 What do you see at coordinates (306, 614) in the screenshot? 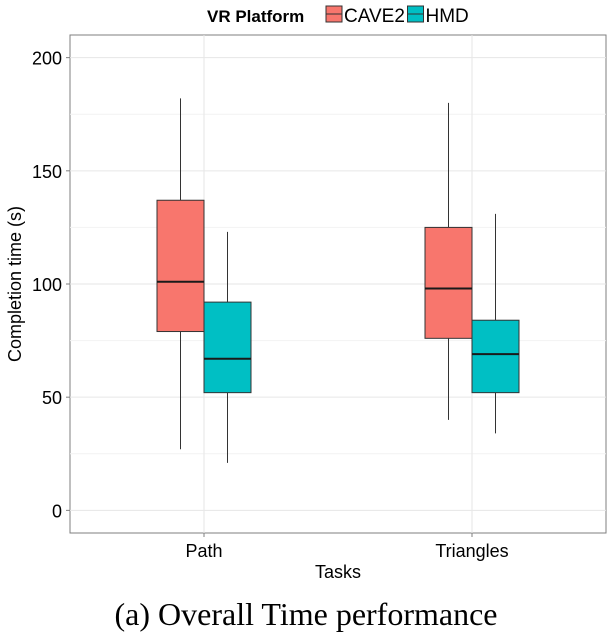
I see `figure-caption: (a) Overall Time performance` at bounding box center [306, 614].